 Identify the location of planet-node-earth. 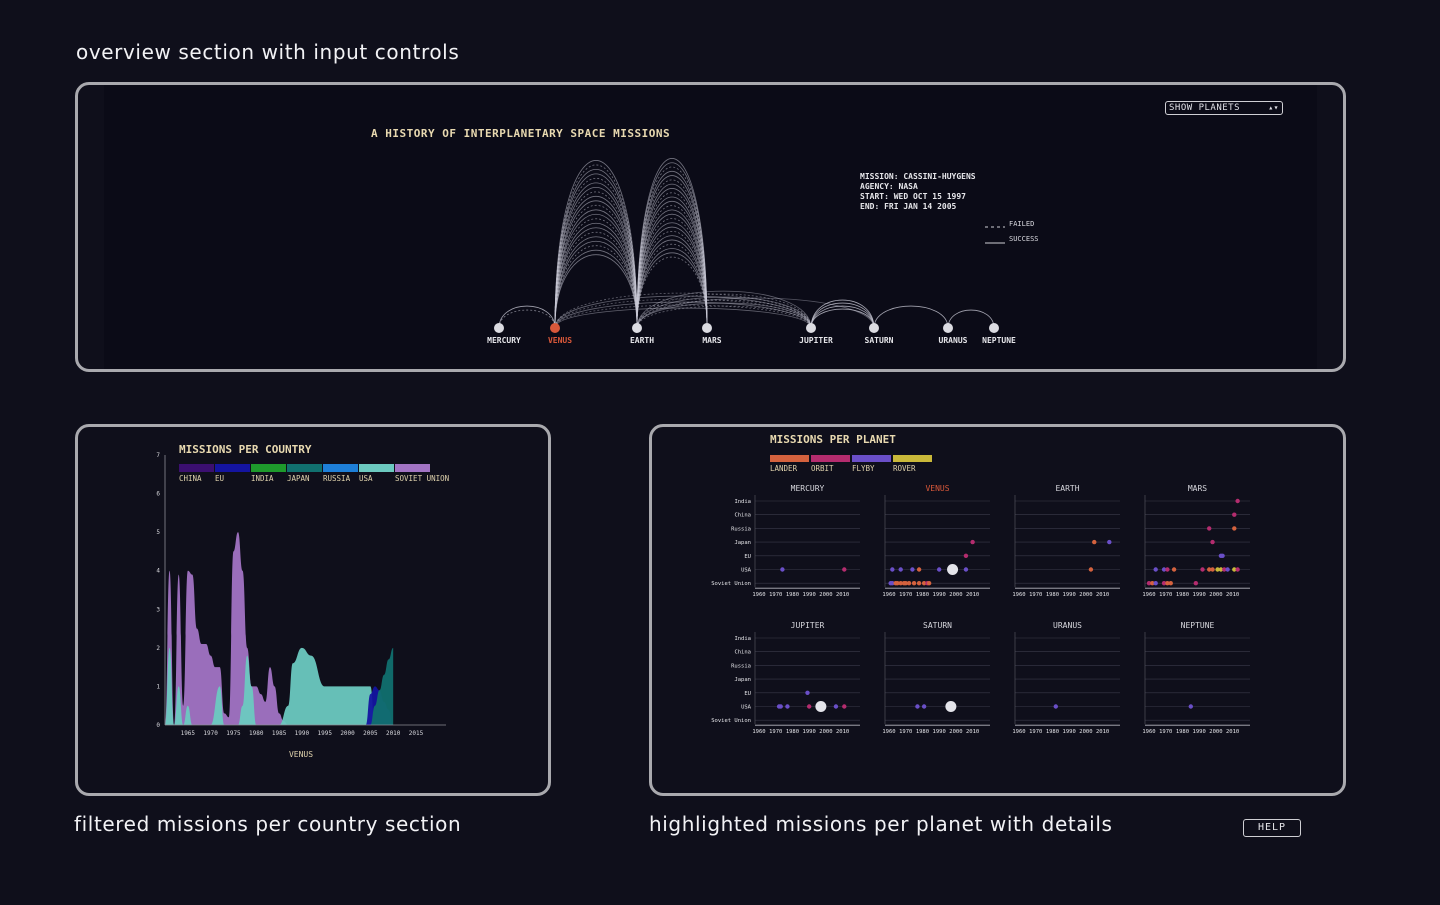
(637, 328).